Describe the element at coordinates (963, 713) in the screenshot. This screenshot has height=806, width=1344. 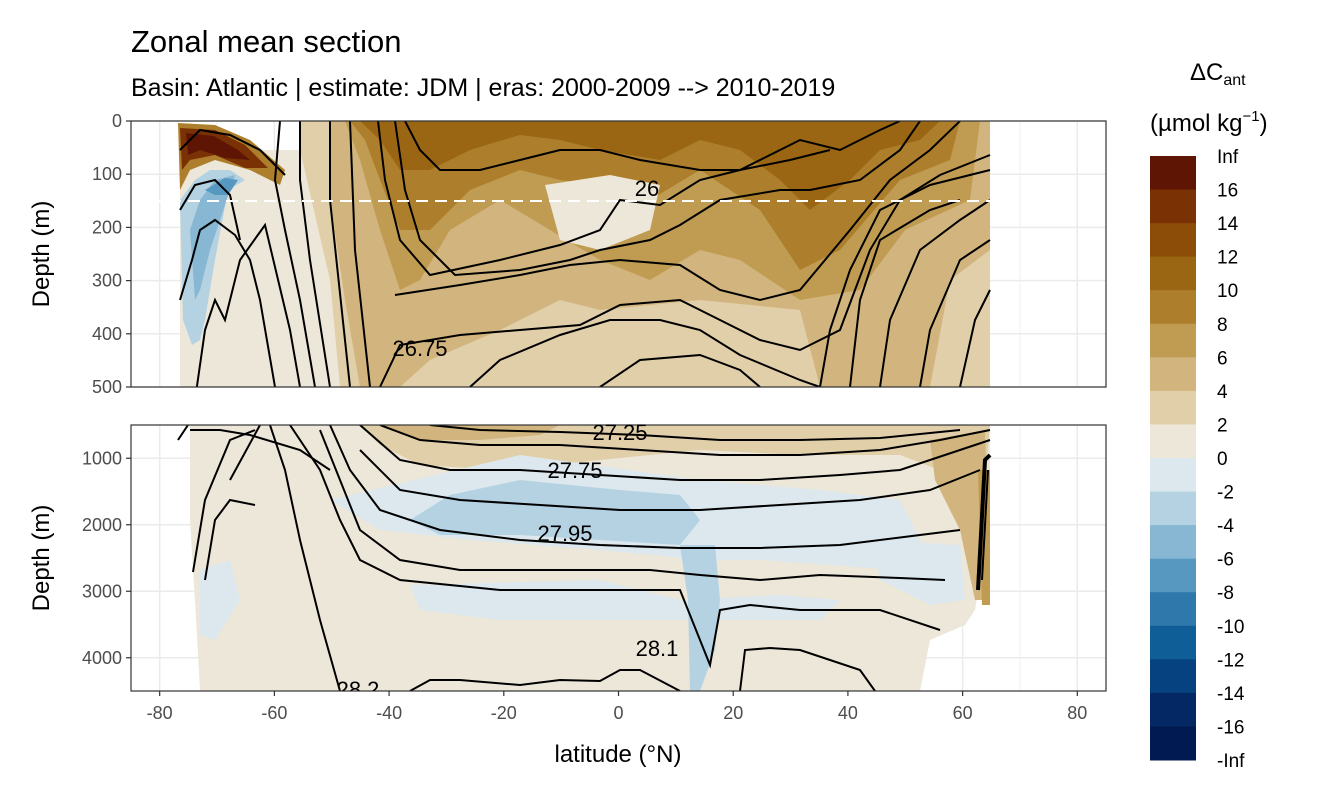
I see `x-tick-label: 60` at that location.